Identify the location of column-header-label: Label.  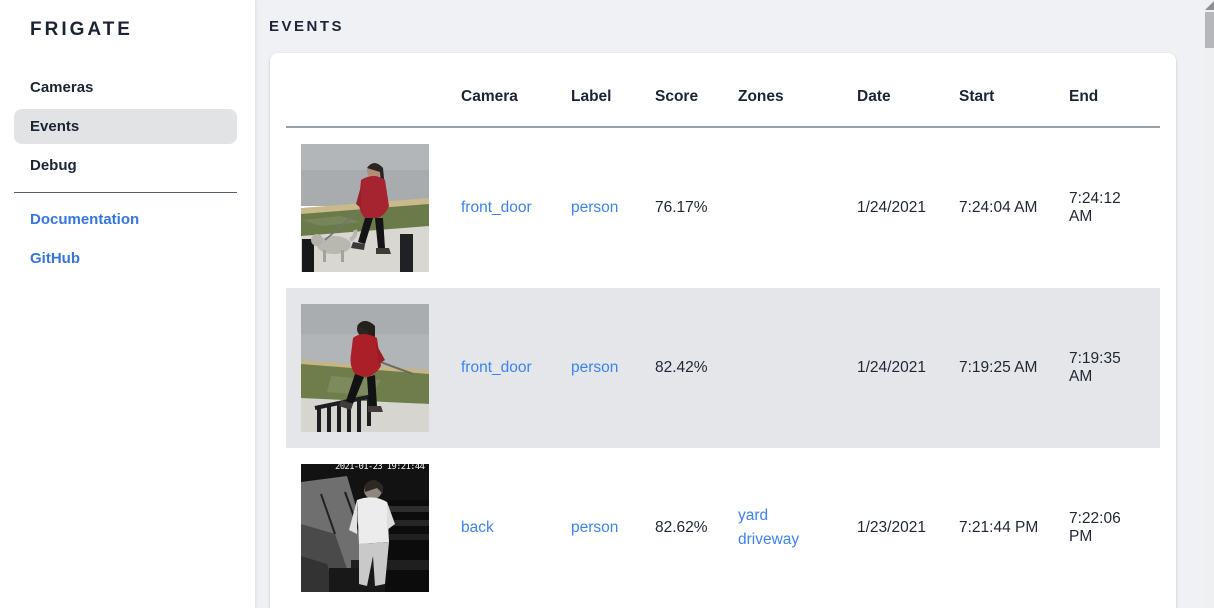
(598, 90).